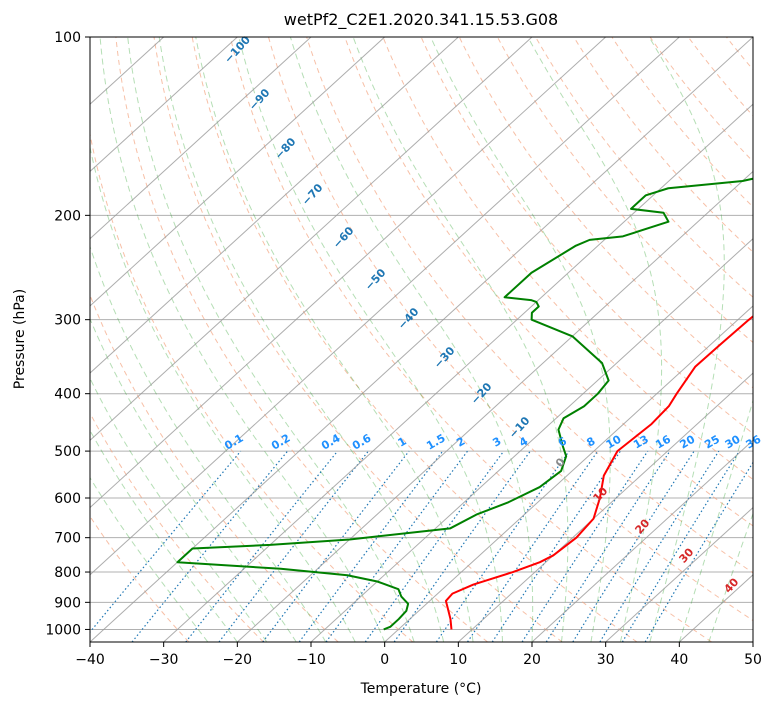 The image size is (775, 708). What do you see at coordinates (20, 339) in the screenshot?
I see `y-axis-label: Pressure (hPa)` at bounding box center [20, 339].